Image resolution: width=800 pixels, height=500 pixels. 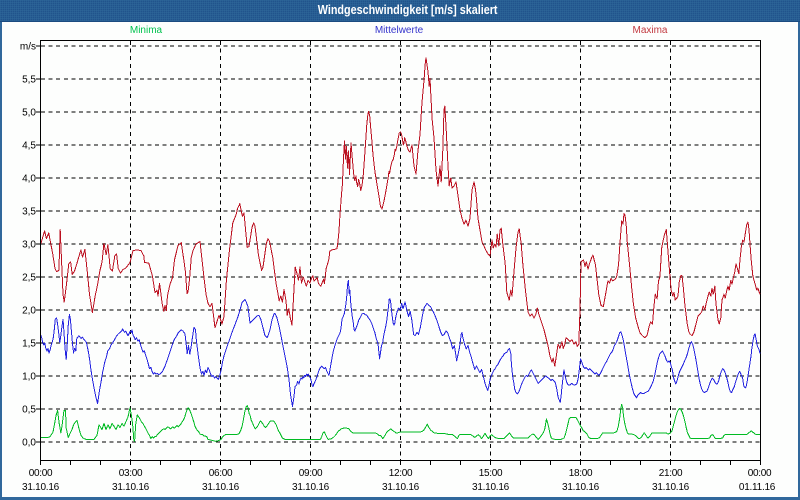 I want to click on svg-text: 4,0, so click(x=29, y=179).